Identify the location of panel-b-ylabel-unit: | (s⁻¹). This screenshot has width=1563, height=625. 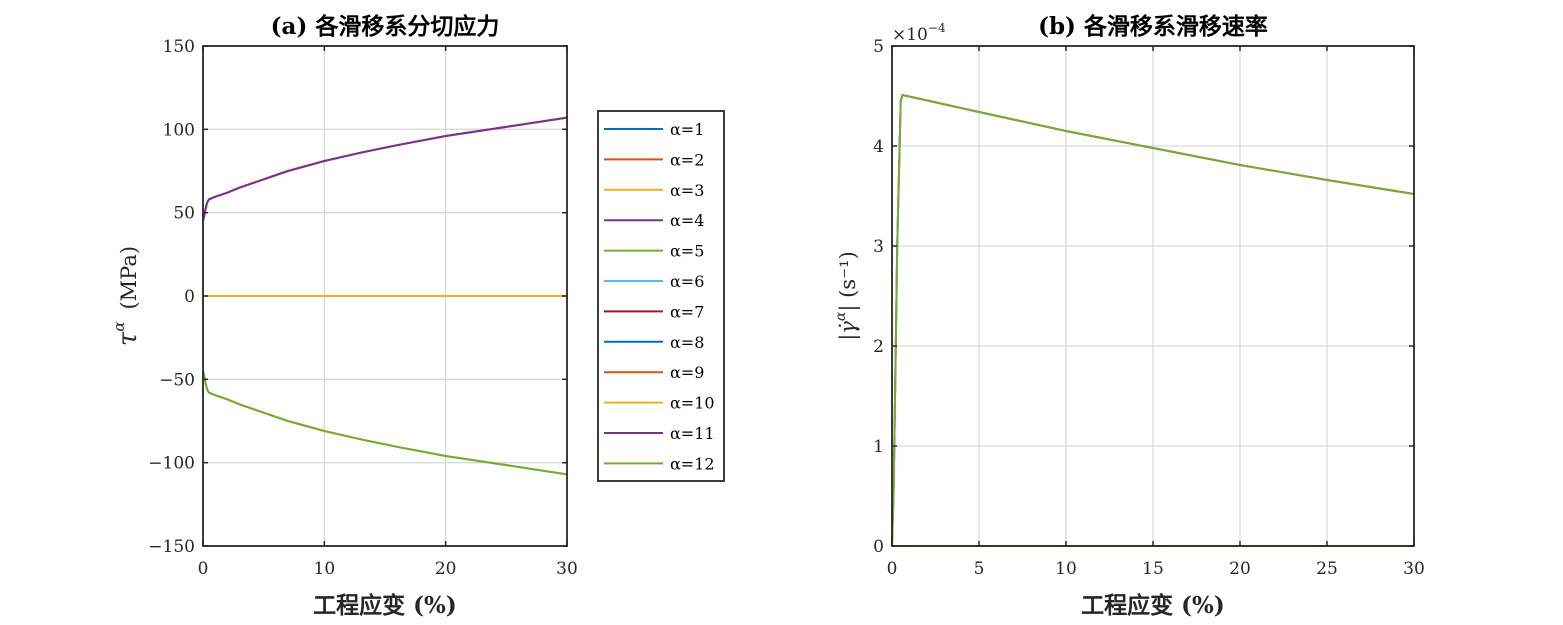
(848, 281).